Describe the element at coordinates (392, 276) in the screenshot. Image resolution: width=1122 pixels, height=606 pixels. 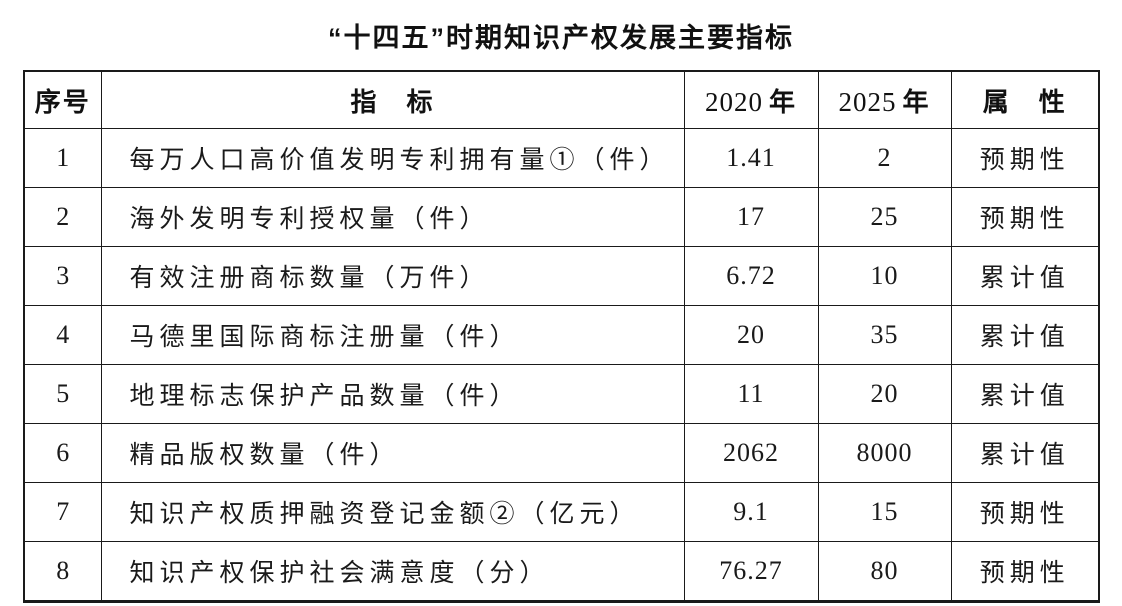
I see `indicator-cell: 有效注册商标数量（万件）` at that location.